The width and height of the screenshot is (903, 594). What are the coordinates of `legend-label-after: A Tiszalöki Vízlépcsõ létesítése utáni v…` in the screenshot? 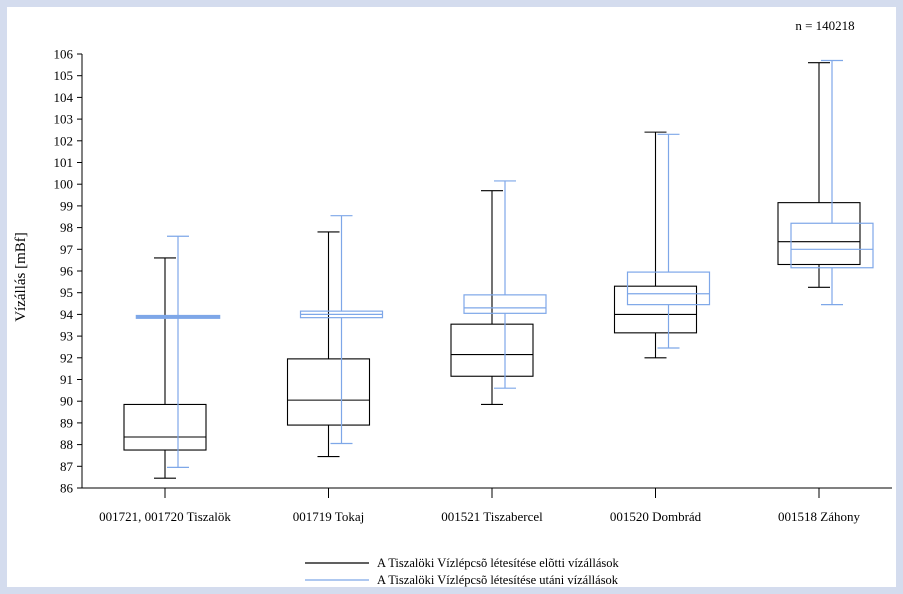 It's located at (498, 580).